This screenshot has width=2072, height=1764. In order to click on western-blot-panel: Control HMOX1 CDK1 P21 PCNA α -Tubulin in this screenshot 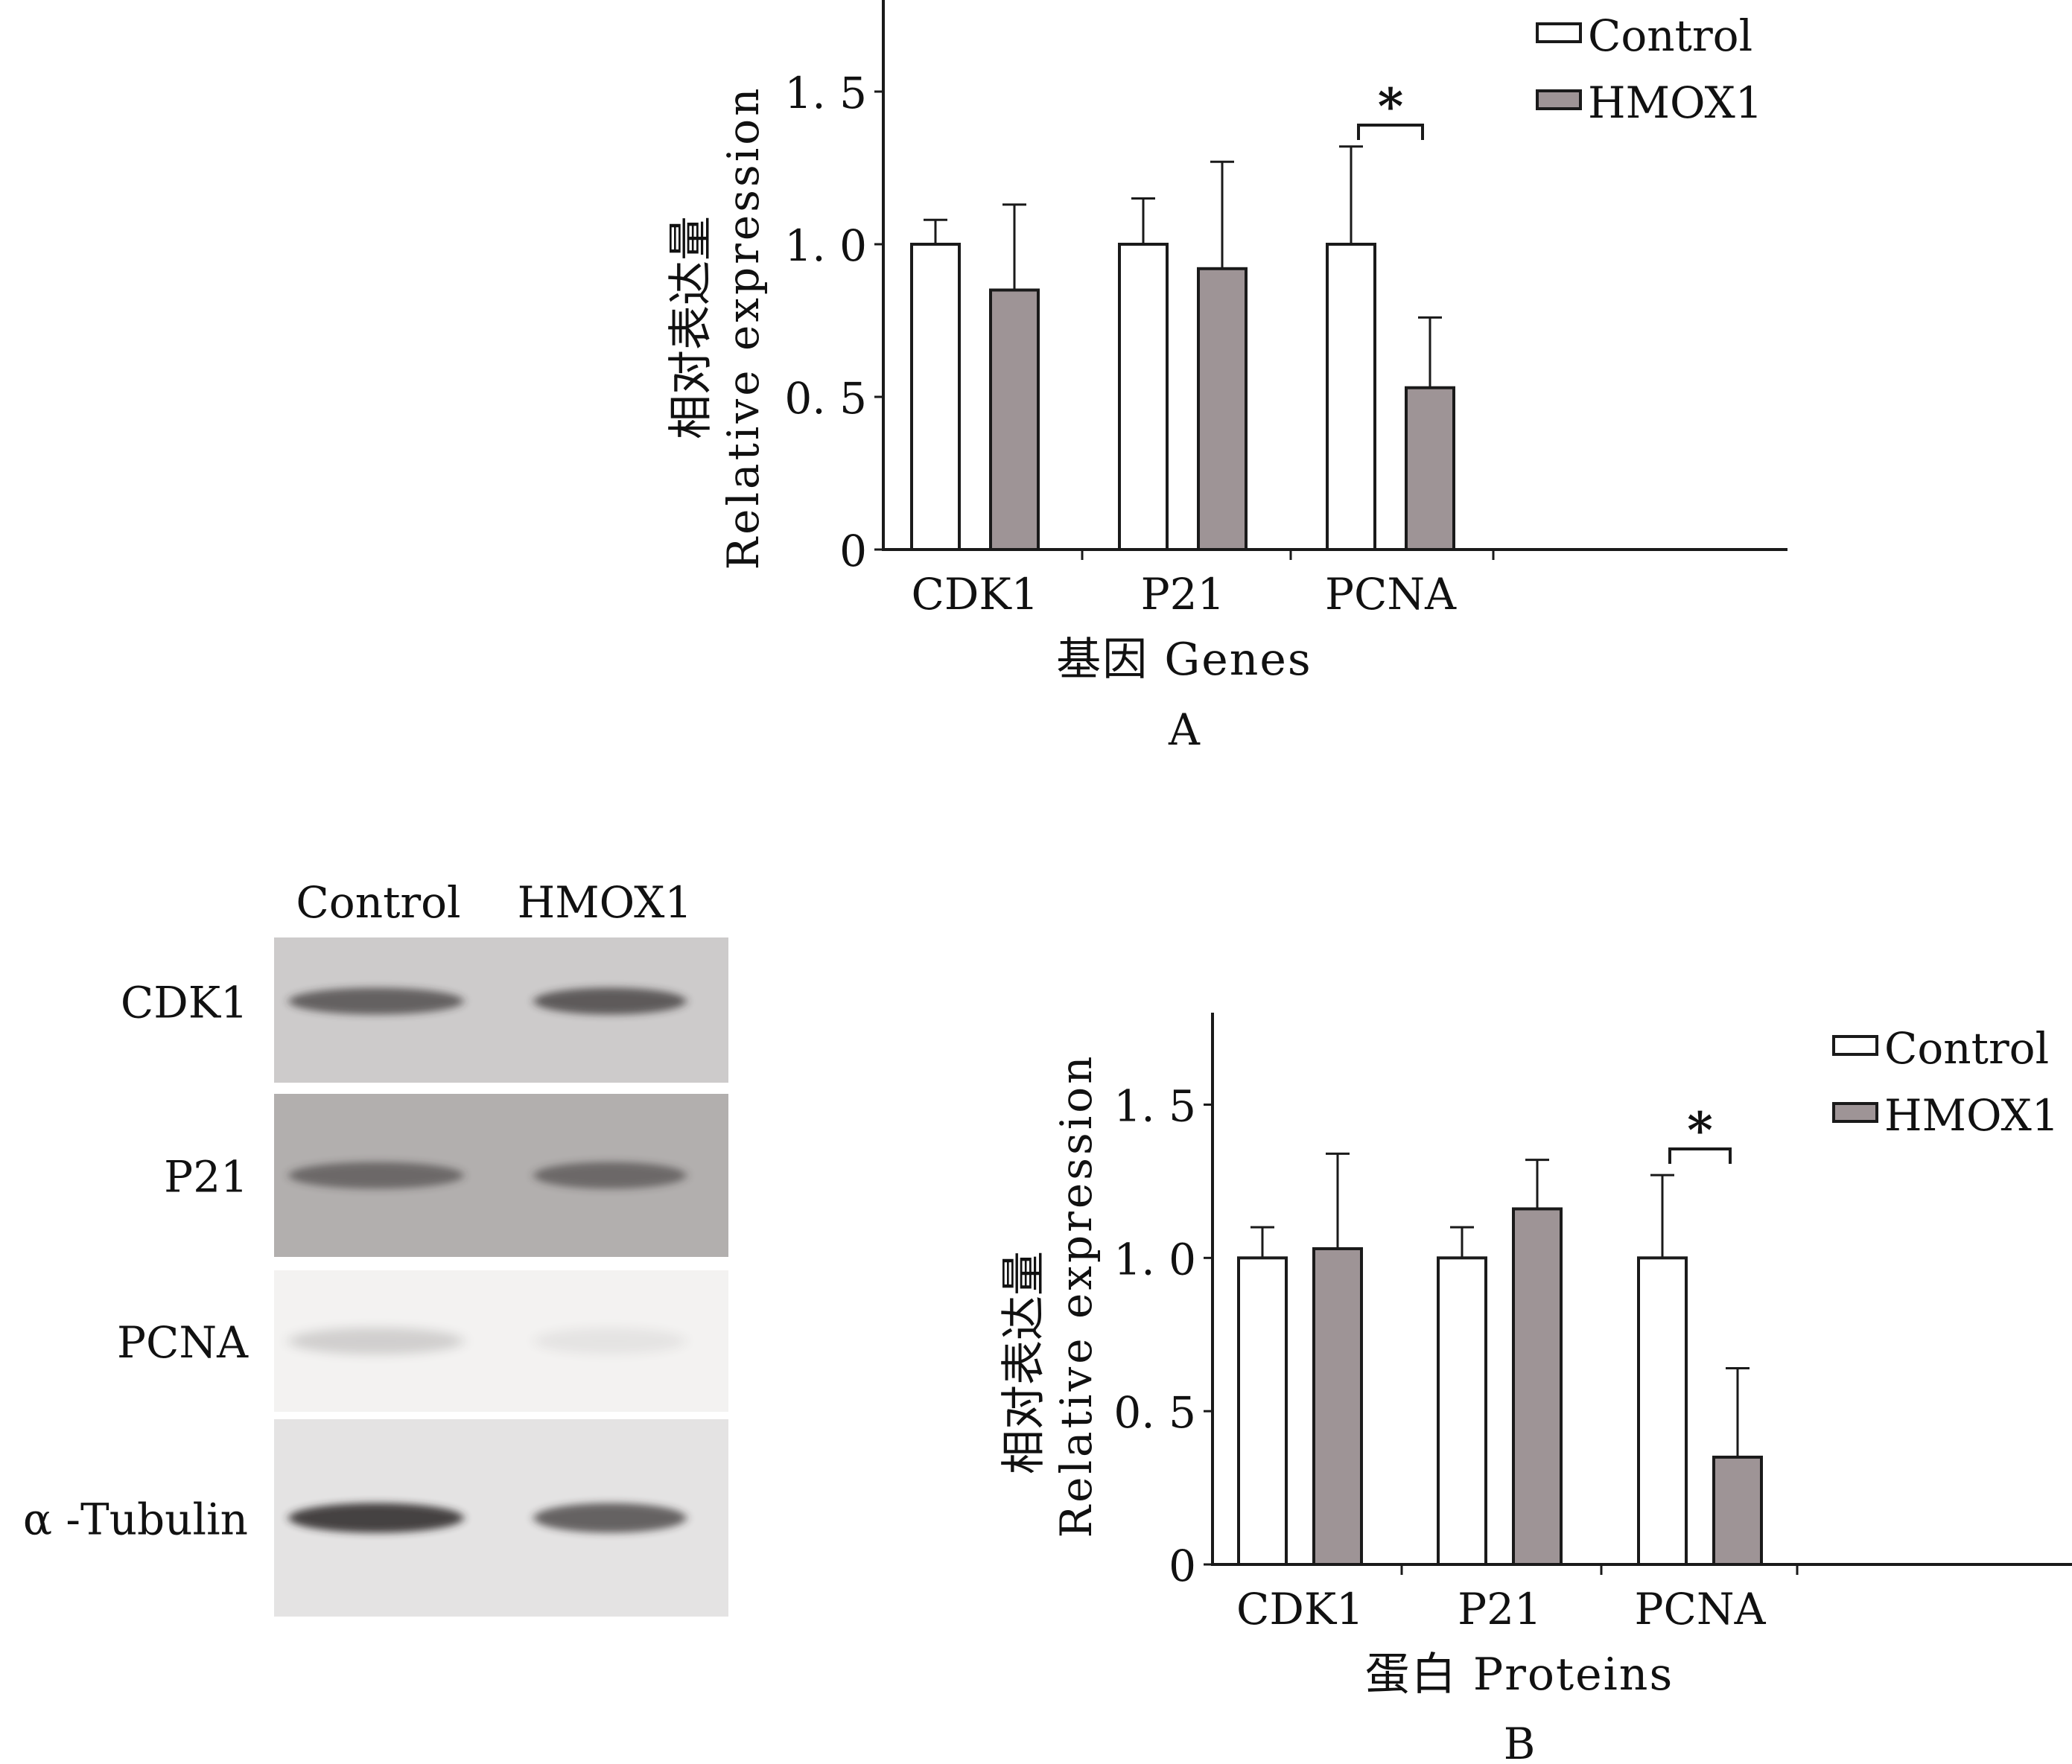, I will do `click(375, 1247)`.